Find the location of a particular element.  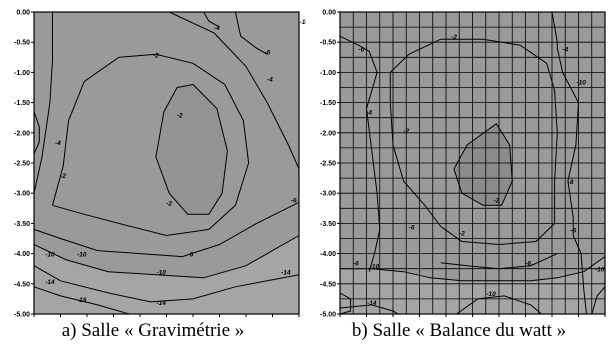

inner-region is located at coordinates (191, 149).